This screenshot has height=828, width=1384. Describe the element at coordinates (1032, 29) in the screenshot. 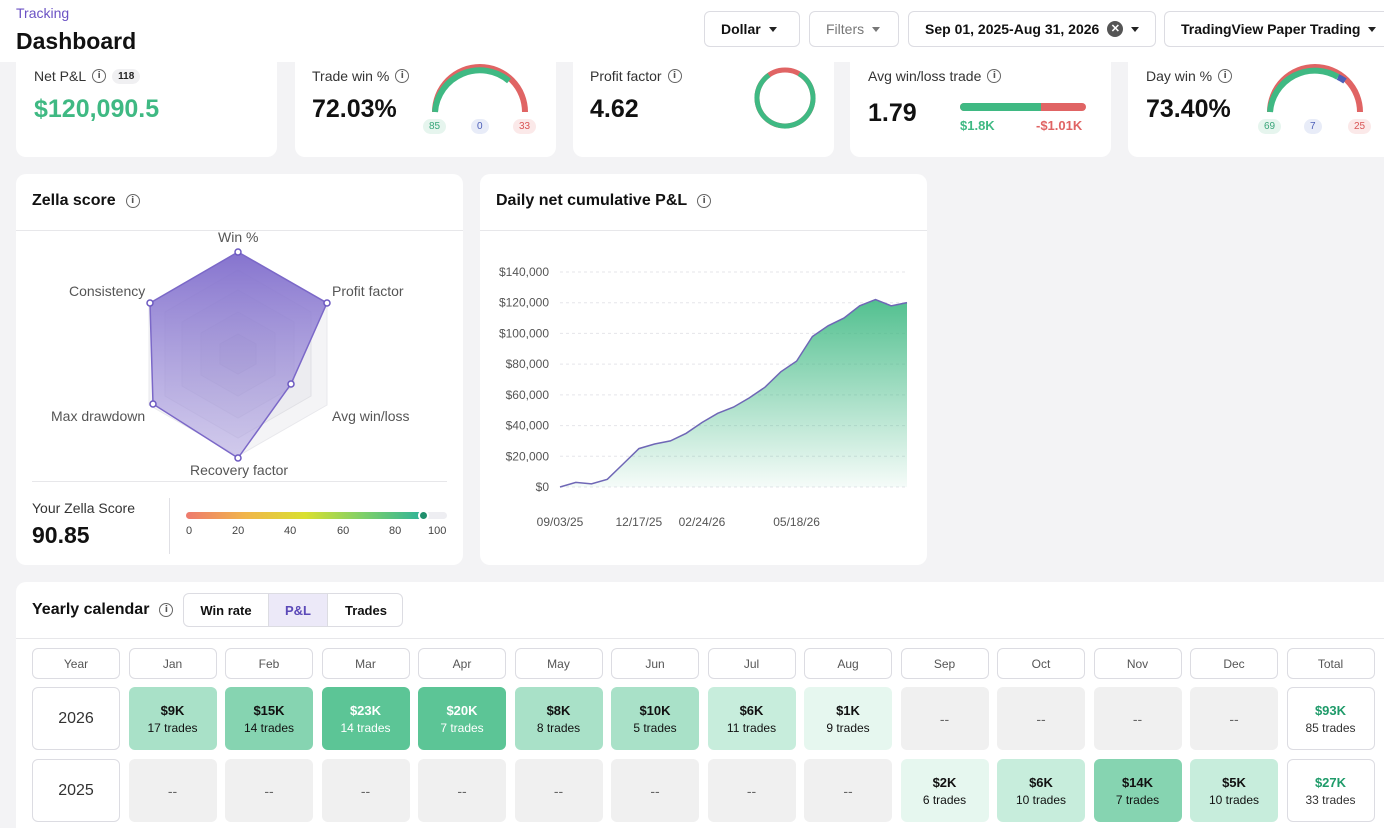

I see `date-range-picker: Sep 01, 2025-Aug 31, 2026 ✕` at that location.